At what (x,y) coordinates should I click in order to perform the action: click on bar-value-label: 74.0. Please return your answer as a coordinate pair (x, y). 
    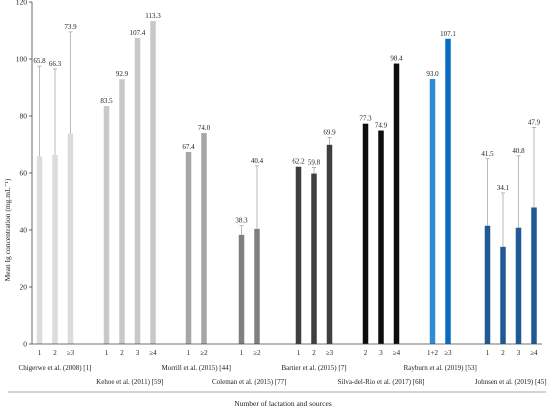
    Looking at the image, I should click on (204, 128).